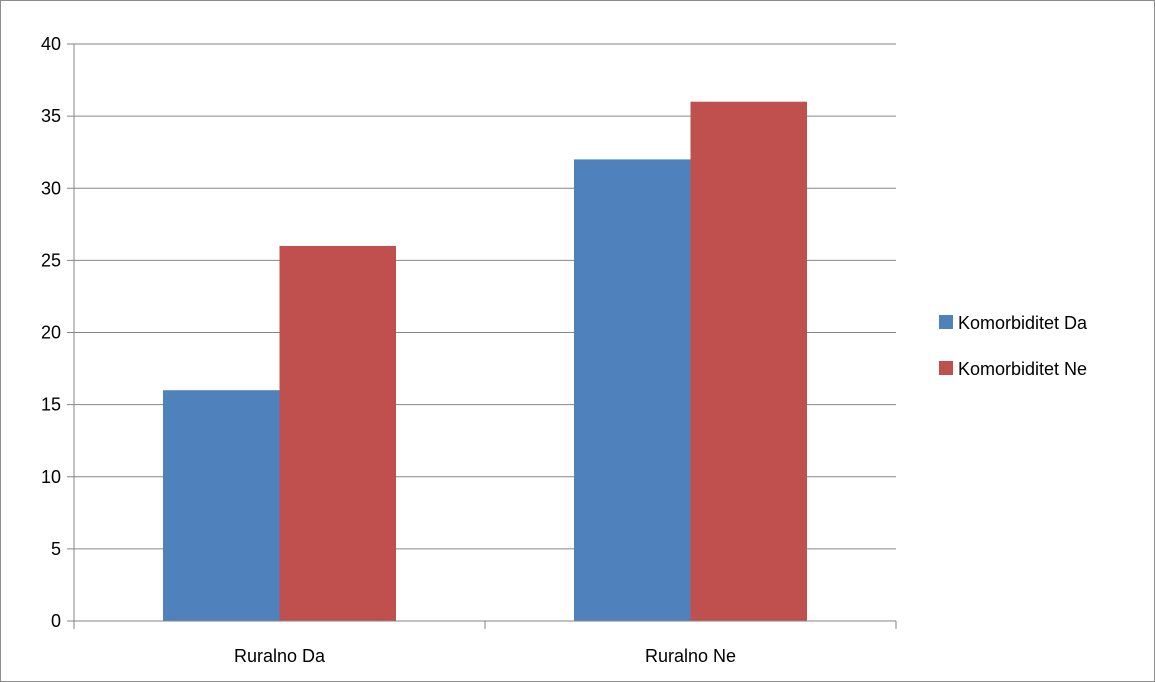 Image resolution: width=1155 pixels, height=682 pixels. What do you see at coordinates (749, 361) in the screenshot?
I see `bar-komorbiditet-ne-ruralno-ne` at bounding box center [749, 361].